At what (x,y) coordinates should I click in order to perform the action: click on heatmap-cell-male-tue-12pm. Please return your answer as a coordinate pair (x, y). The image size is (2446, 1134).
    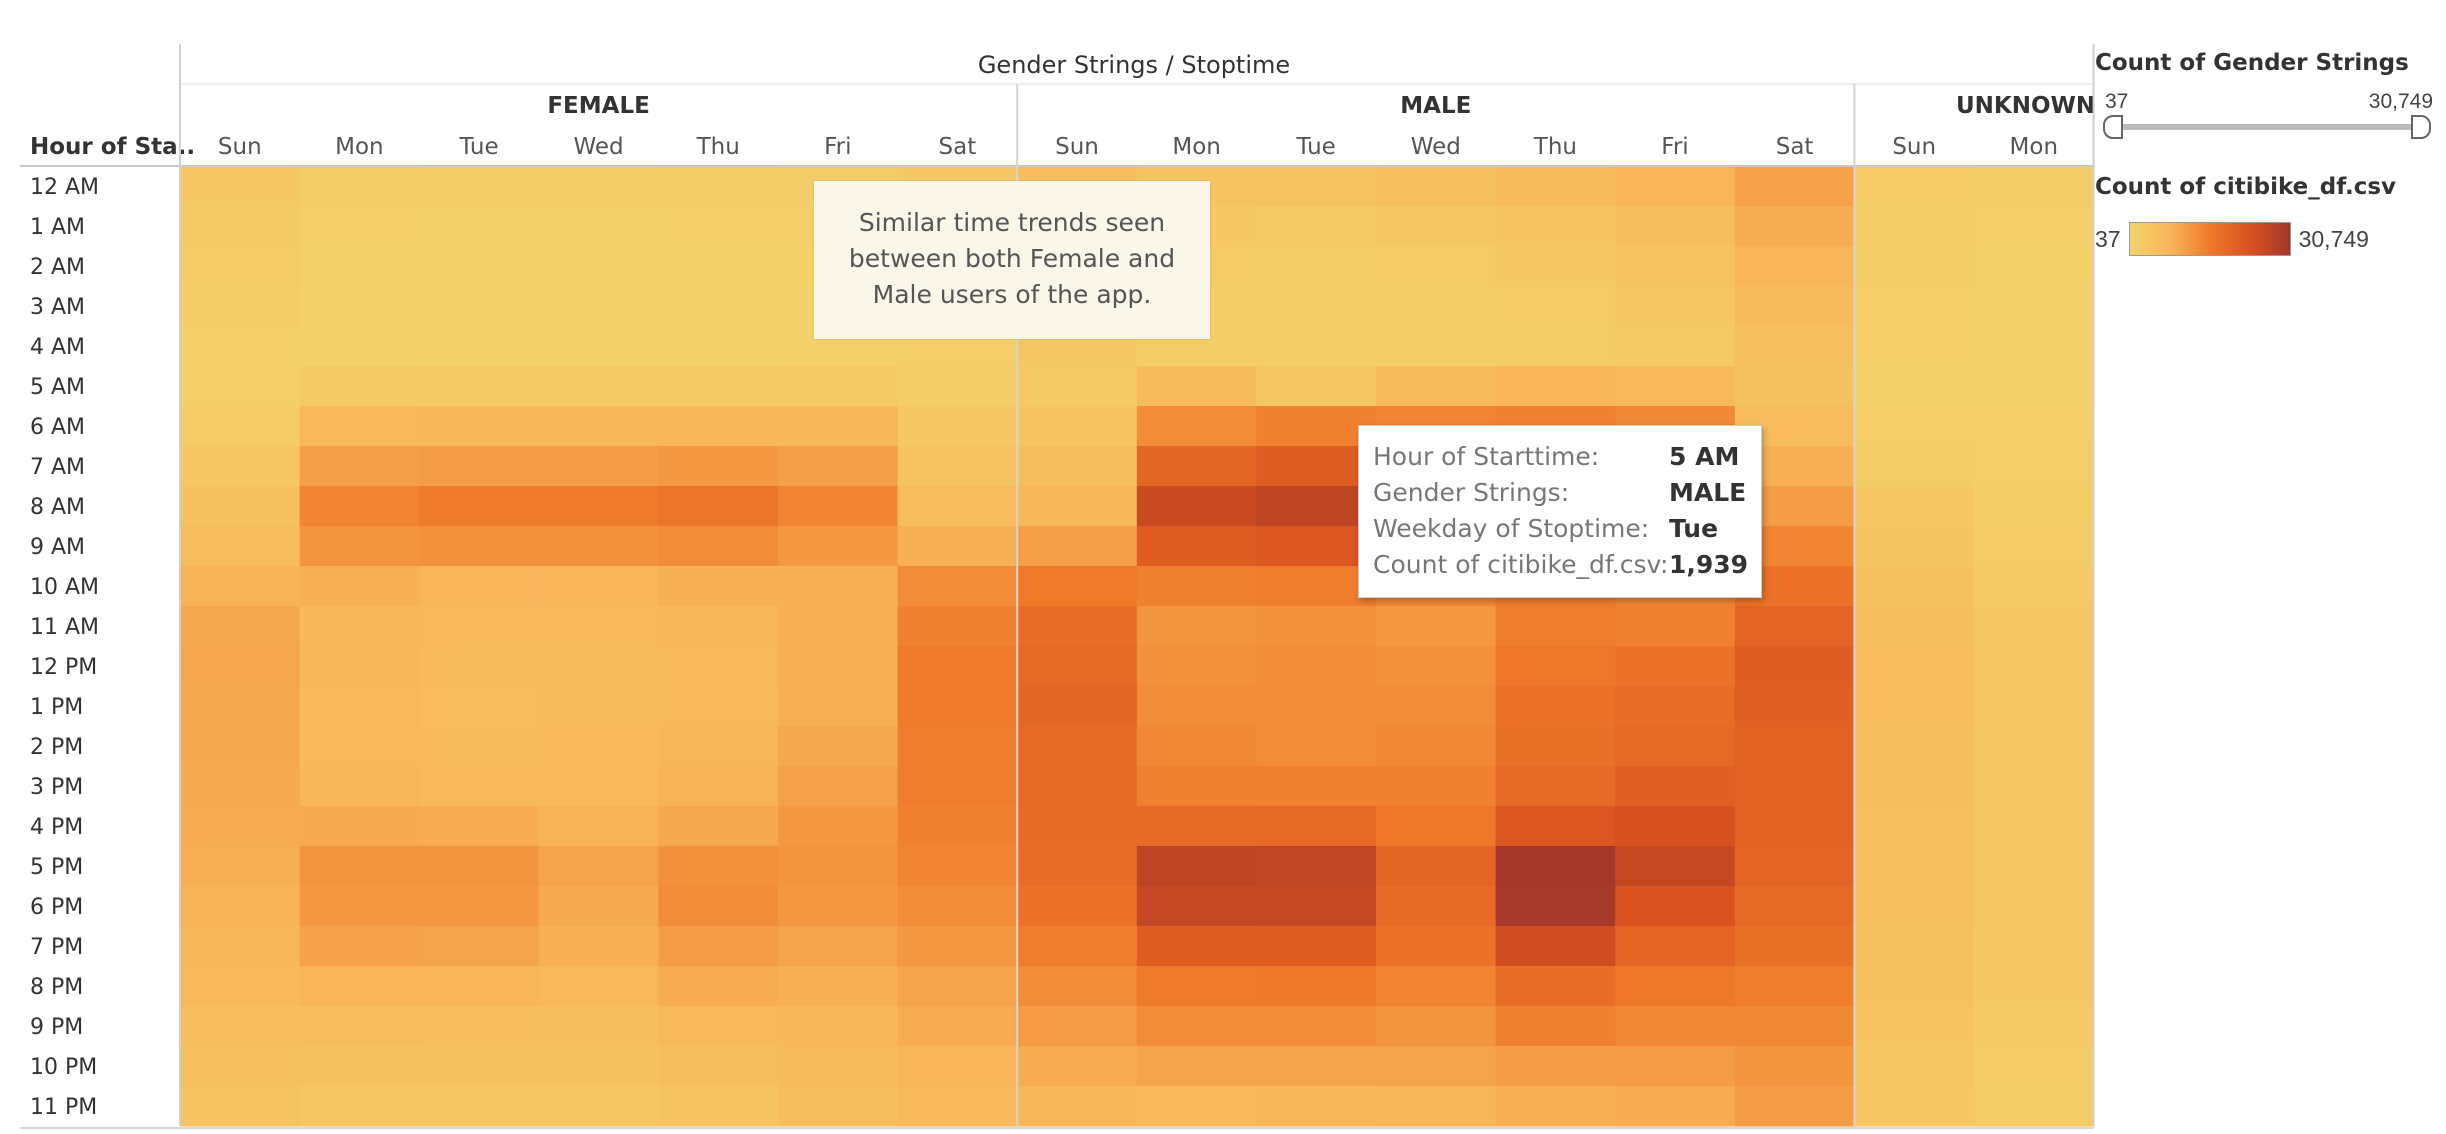
    Looking at the image, I should click on (1316, 666).